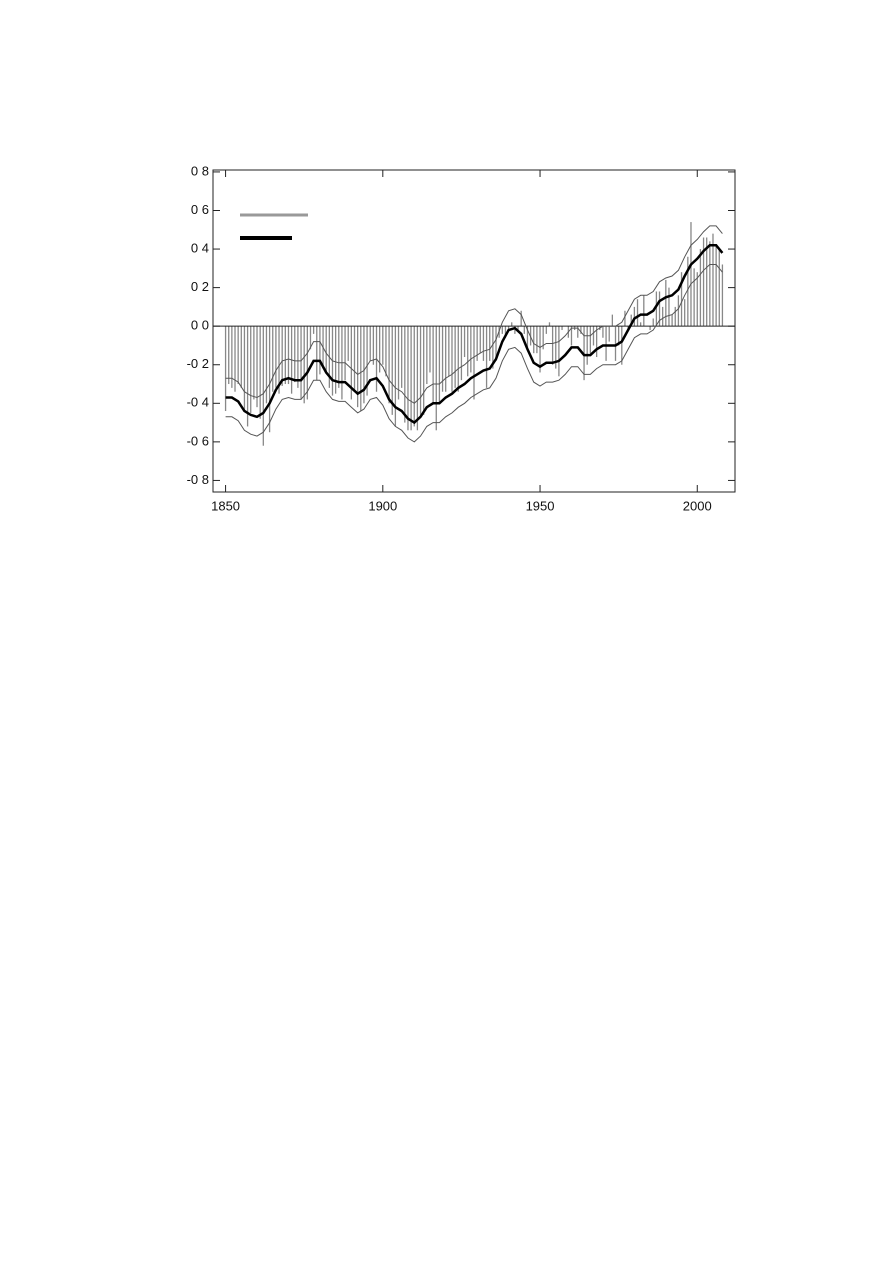 Image resolution: width=893 pixels, height=1268 pixels. Describe the element at coordinates (200, 247) in the screenshot. I see `y-tick-label: 0 4` at that location.